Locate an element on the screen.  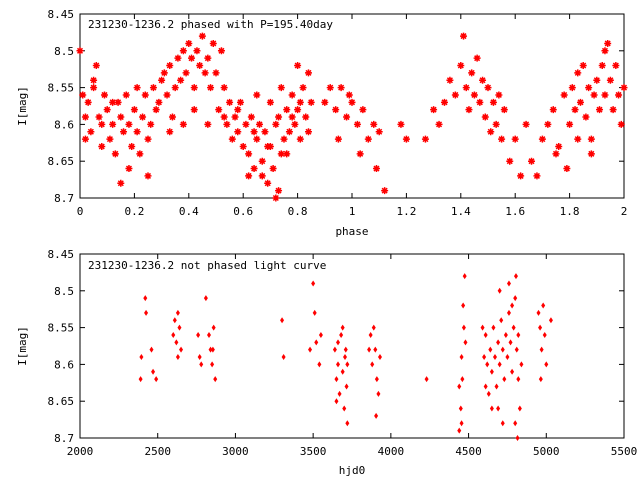
x-tick-label: 1.6 is located at coordinates (515, 211).